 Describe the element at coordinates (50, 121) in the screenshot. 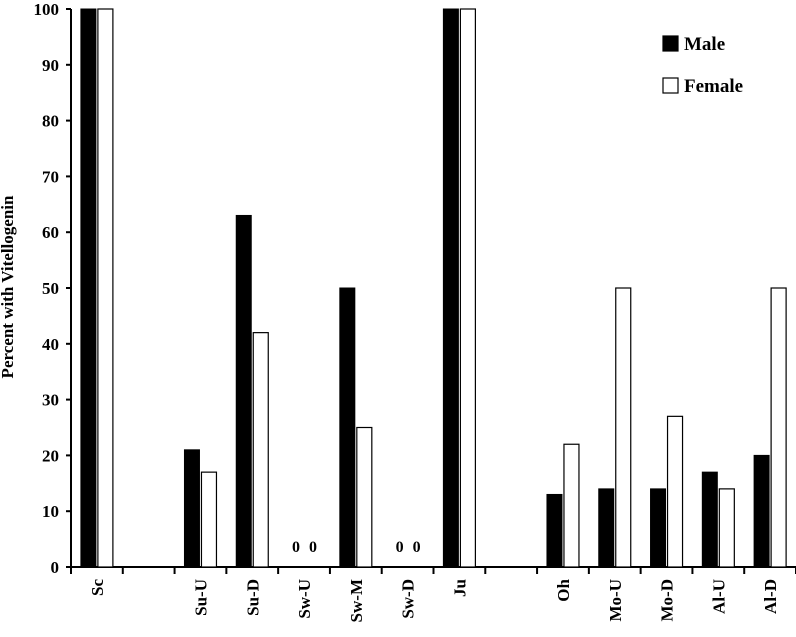

I see `y-tick-label: 80` at that location.